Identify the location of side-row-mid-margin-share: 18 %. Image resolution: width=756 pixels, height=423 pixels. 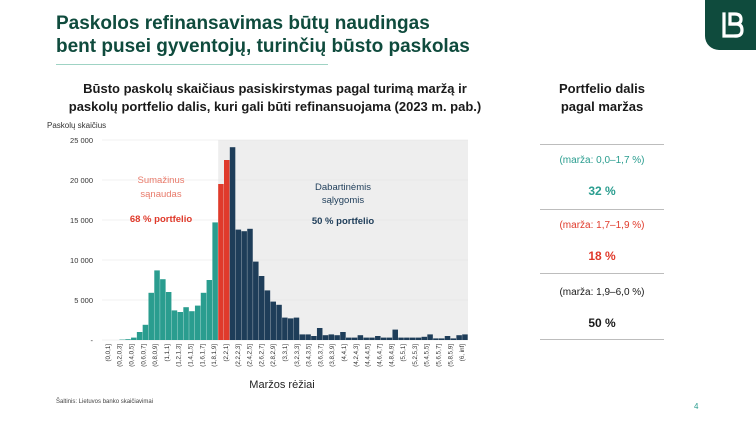
(602, 256).